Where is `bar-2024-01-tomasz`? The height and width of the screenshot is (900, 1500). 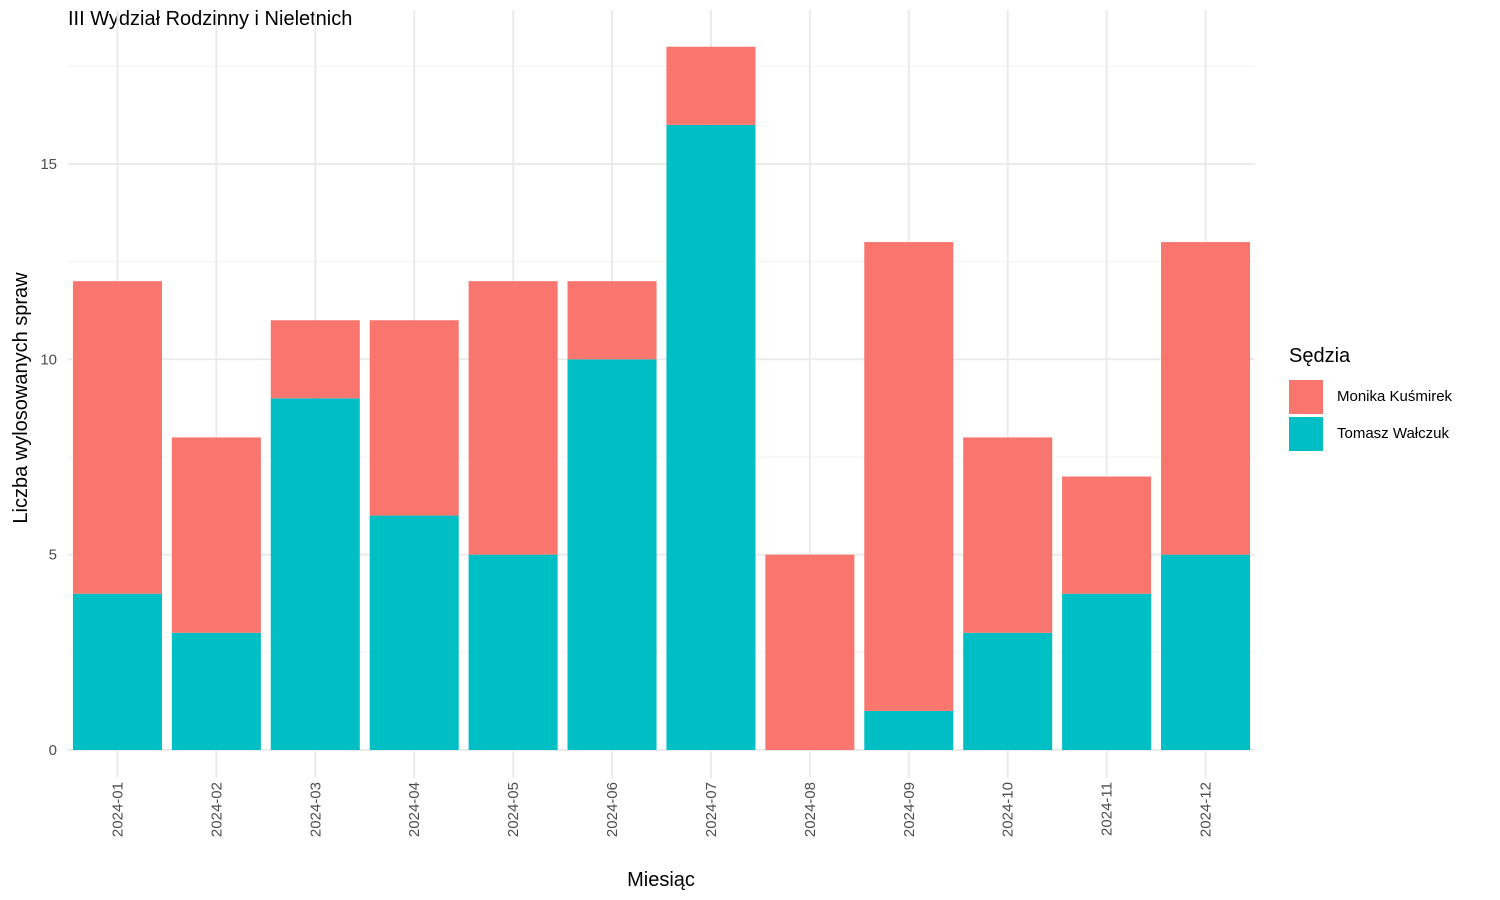
bar-2024-01-tomasz is located at coordinates (117, 671).